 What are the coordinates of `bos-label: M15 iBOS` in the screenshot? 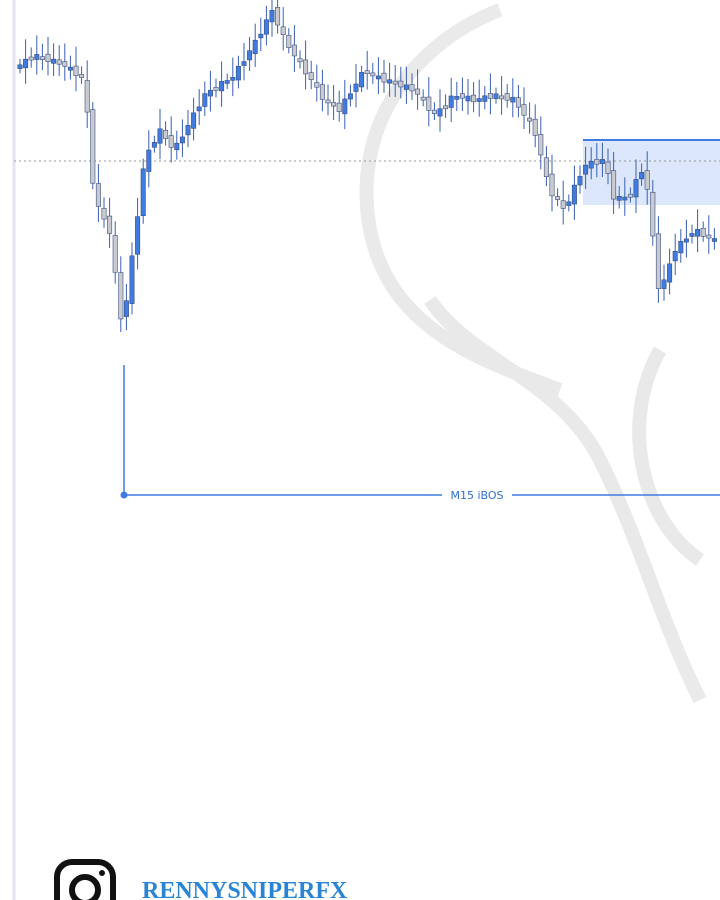 It's located at (476, 495).